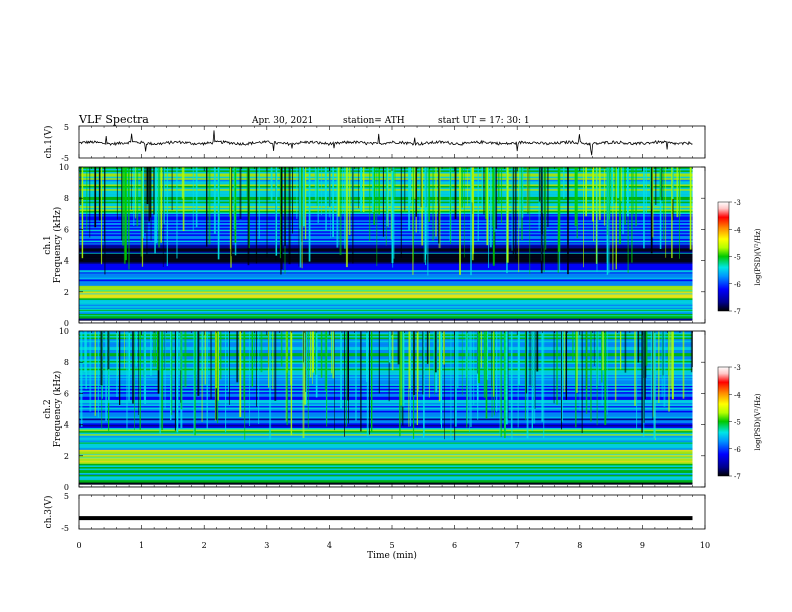 This screenshot has height=612, width=792. I want to click on ch2-colorbar-gradient, so click(723, 421).